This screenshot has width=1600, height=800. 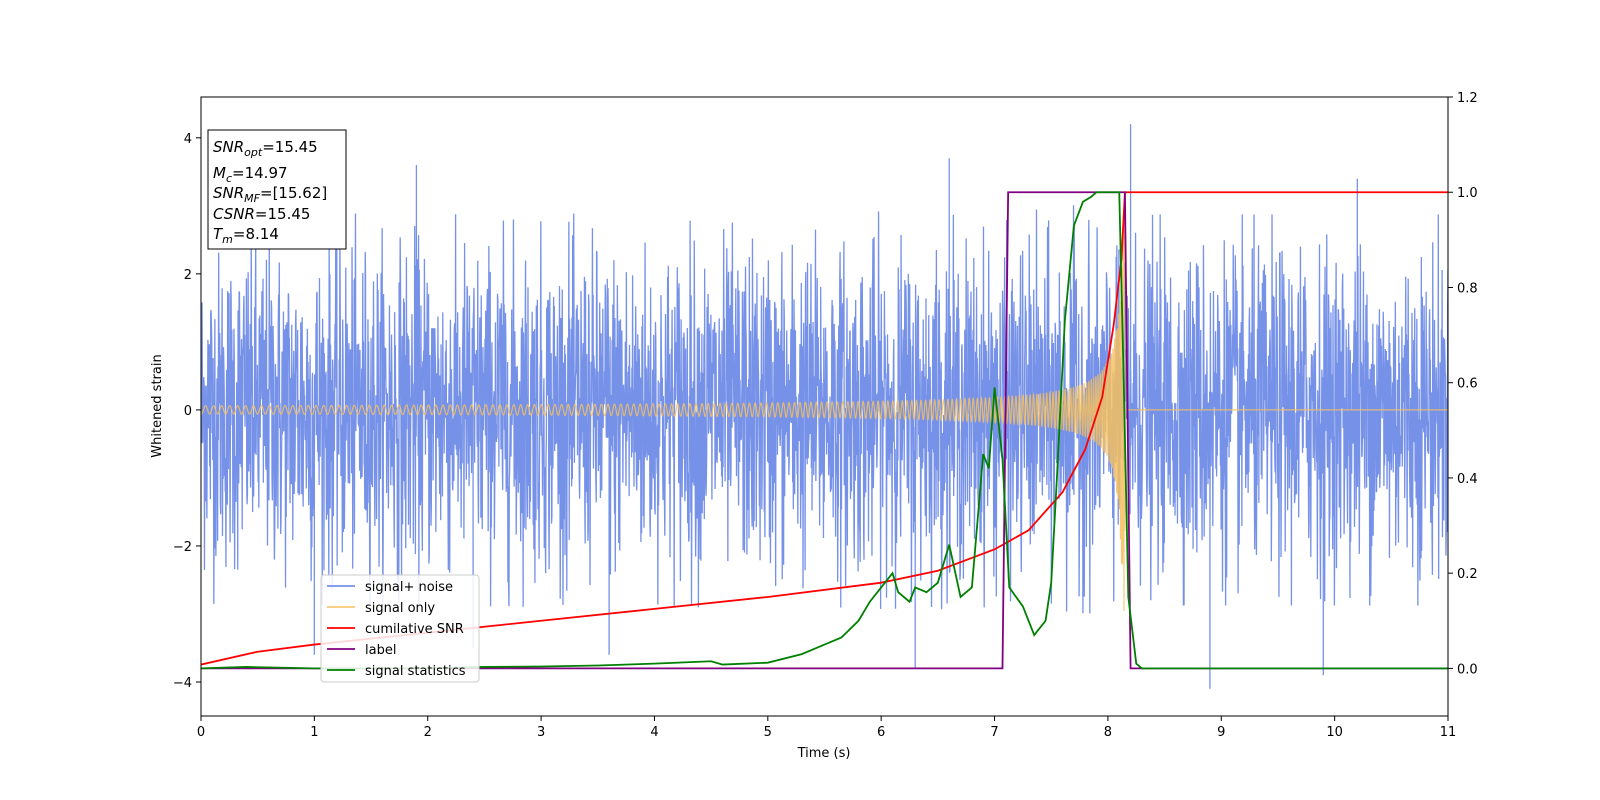 I want to click on y2-tick-label: 0.6, so click(x=1467, y=384).